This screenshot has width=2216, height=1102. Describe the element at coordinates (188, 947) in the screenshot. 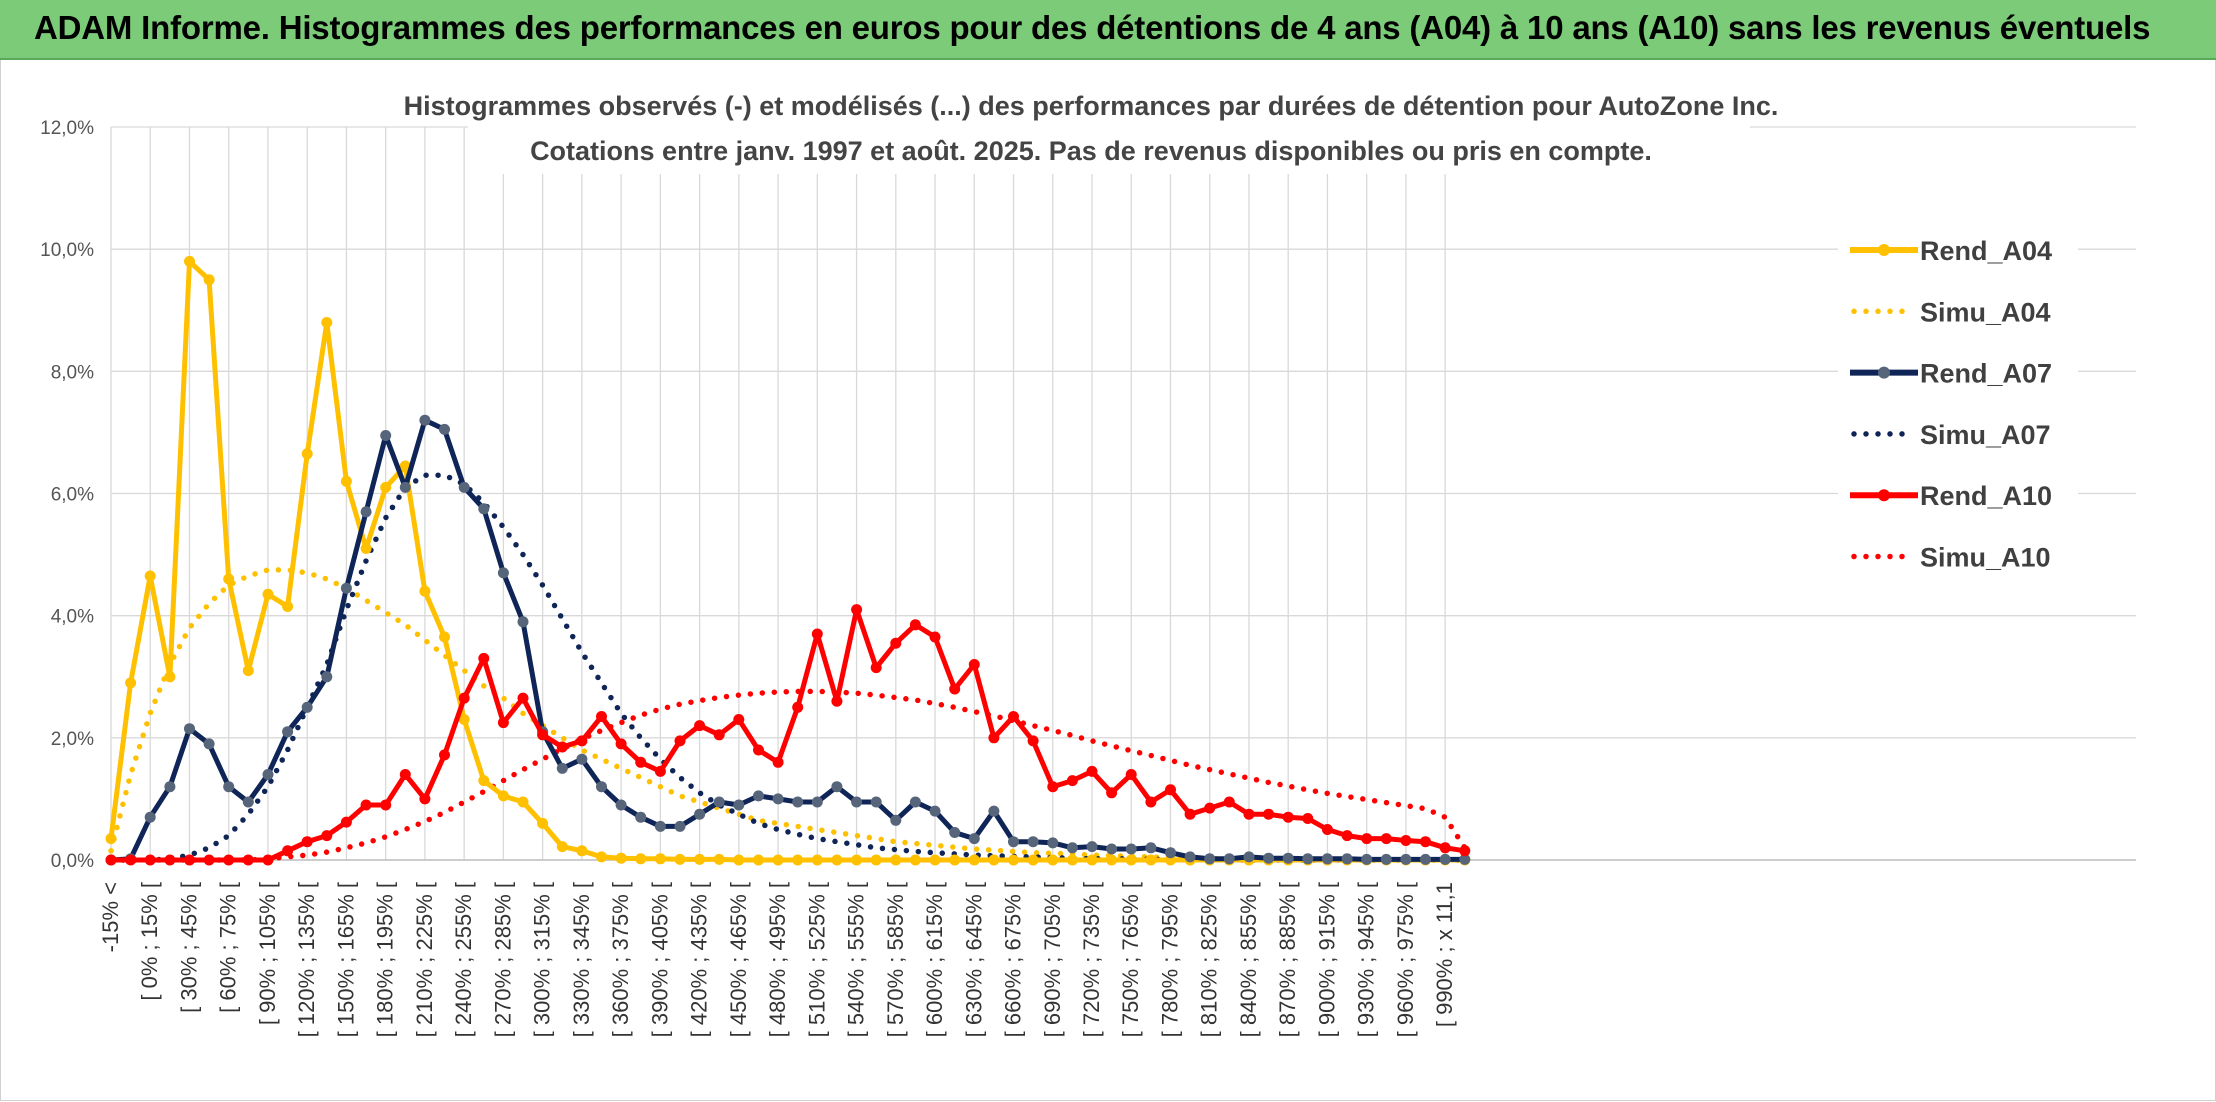

I see `x-tick-label: [ 30% ; 45% [` at that location.